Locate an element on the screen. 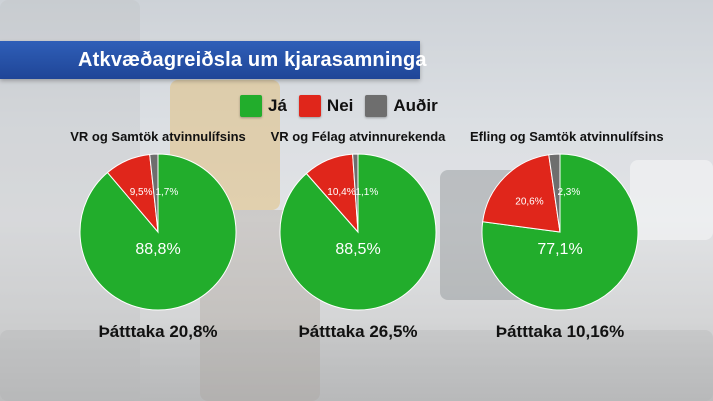 The image size is (713, 401). chart-title: Efling og Samtök atvinnulífsins is located at coordinates (567, 136).